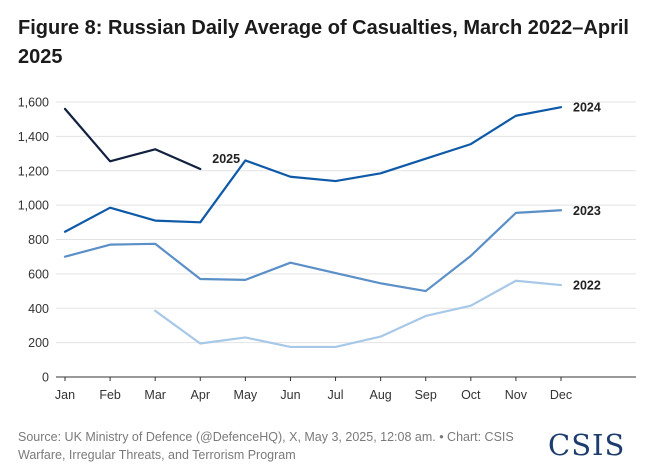 The width and height of the screenshot is (656, 473). Describe the element at coordinates (346, 378) in the screenshot. I see `x-axis` at that location.